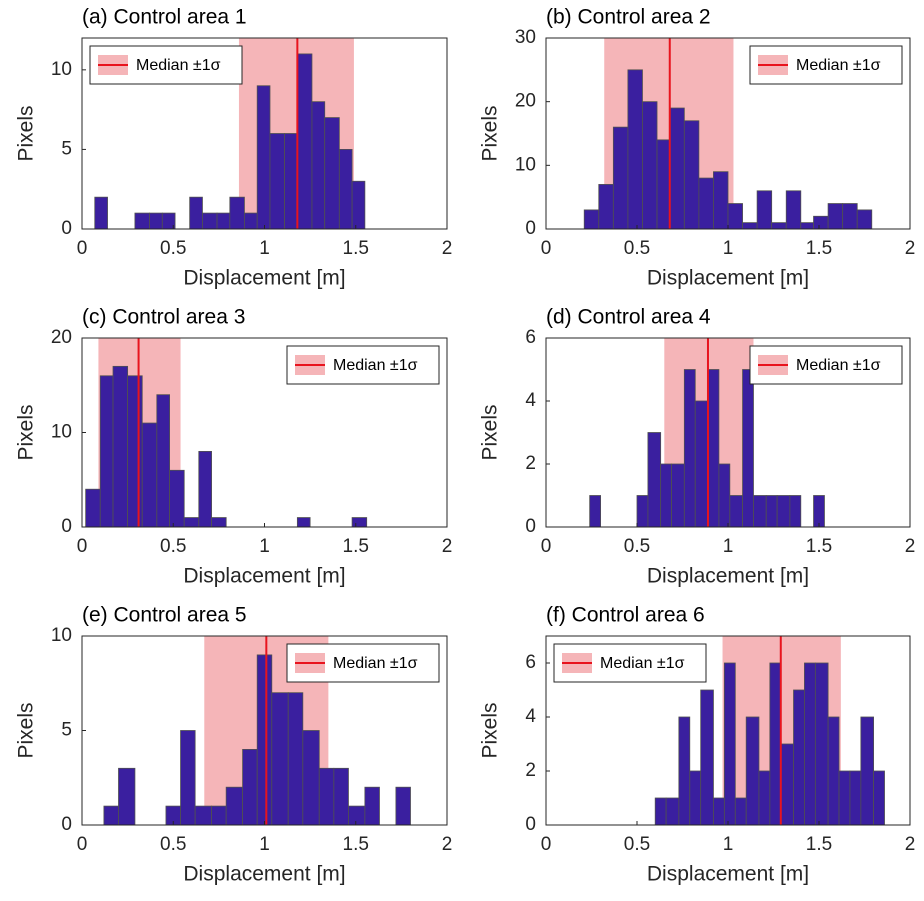 This screenshot has height=901, width=924. I want to click on y-tick-label: 5, so click(66, 148).